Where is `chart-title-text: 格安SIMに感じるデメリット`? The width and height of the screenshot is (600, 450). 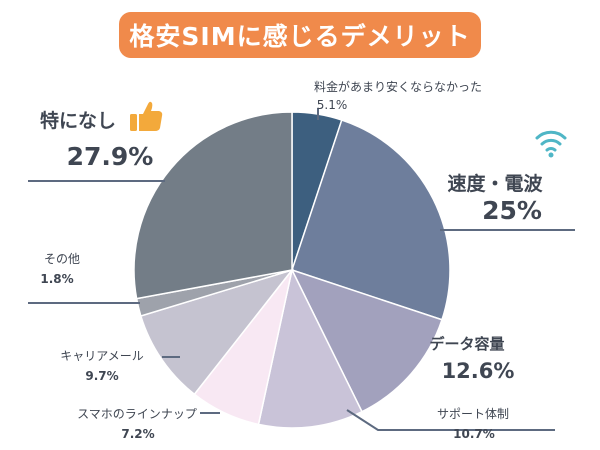
chart-title-text: 格安SIMに感じるデメリット is located at coordinates (300, 36).